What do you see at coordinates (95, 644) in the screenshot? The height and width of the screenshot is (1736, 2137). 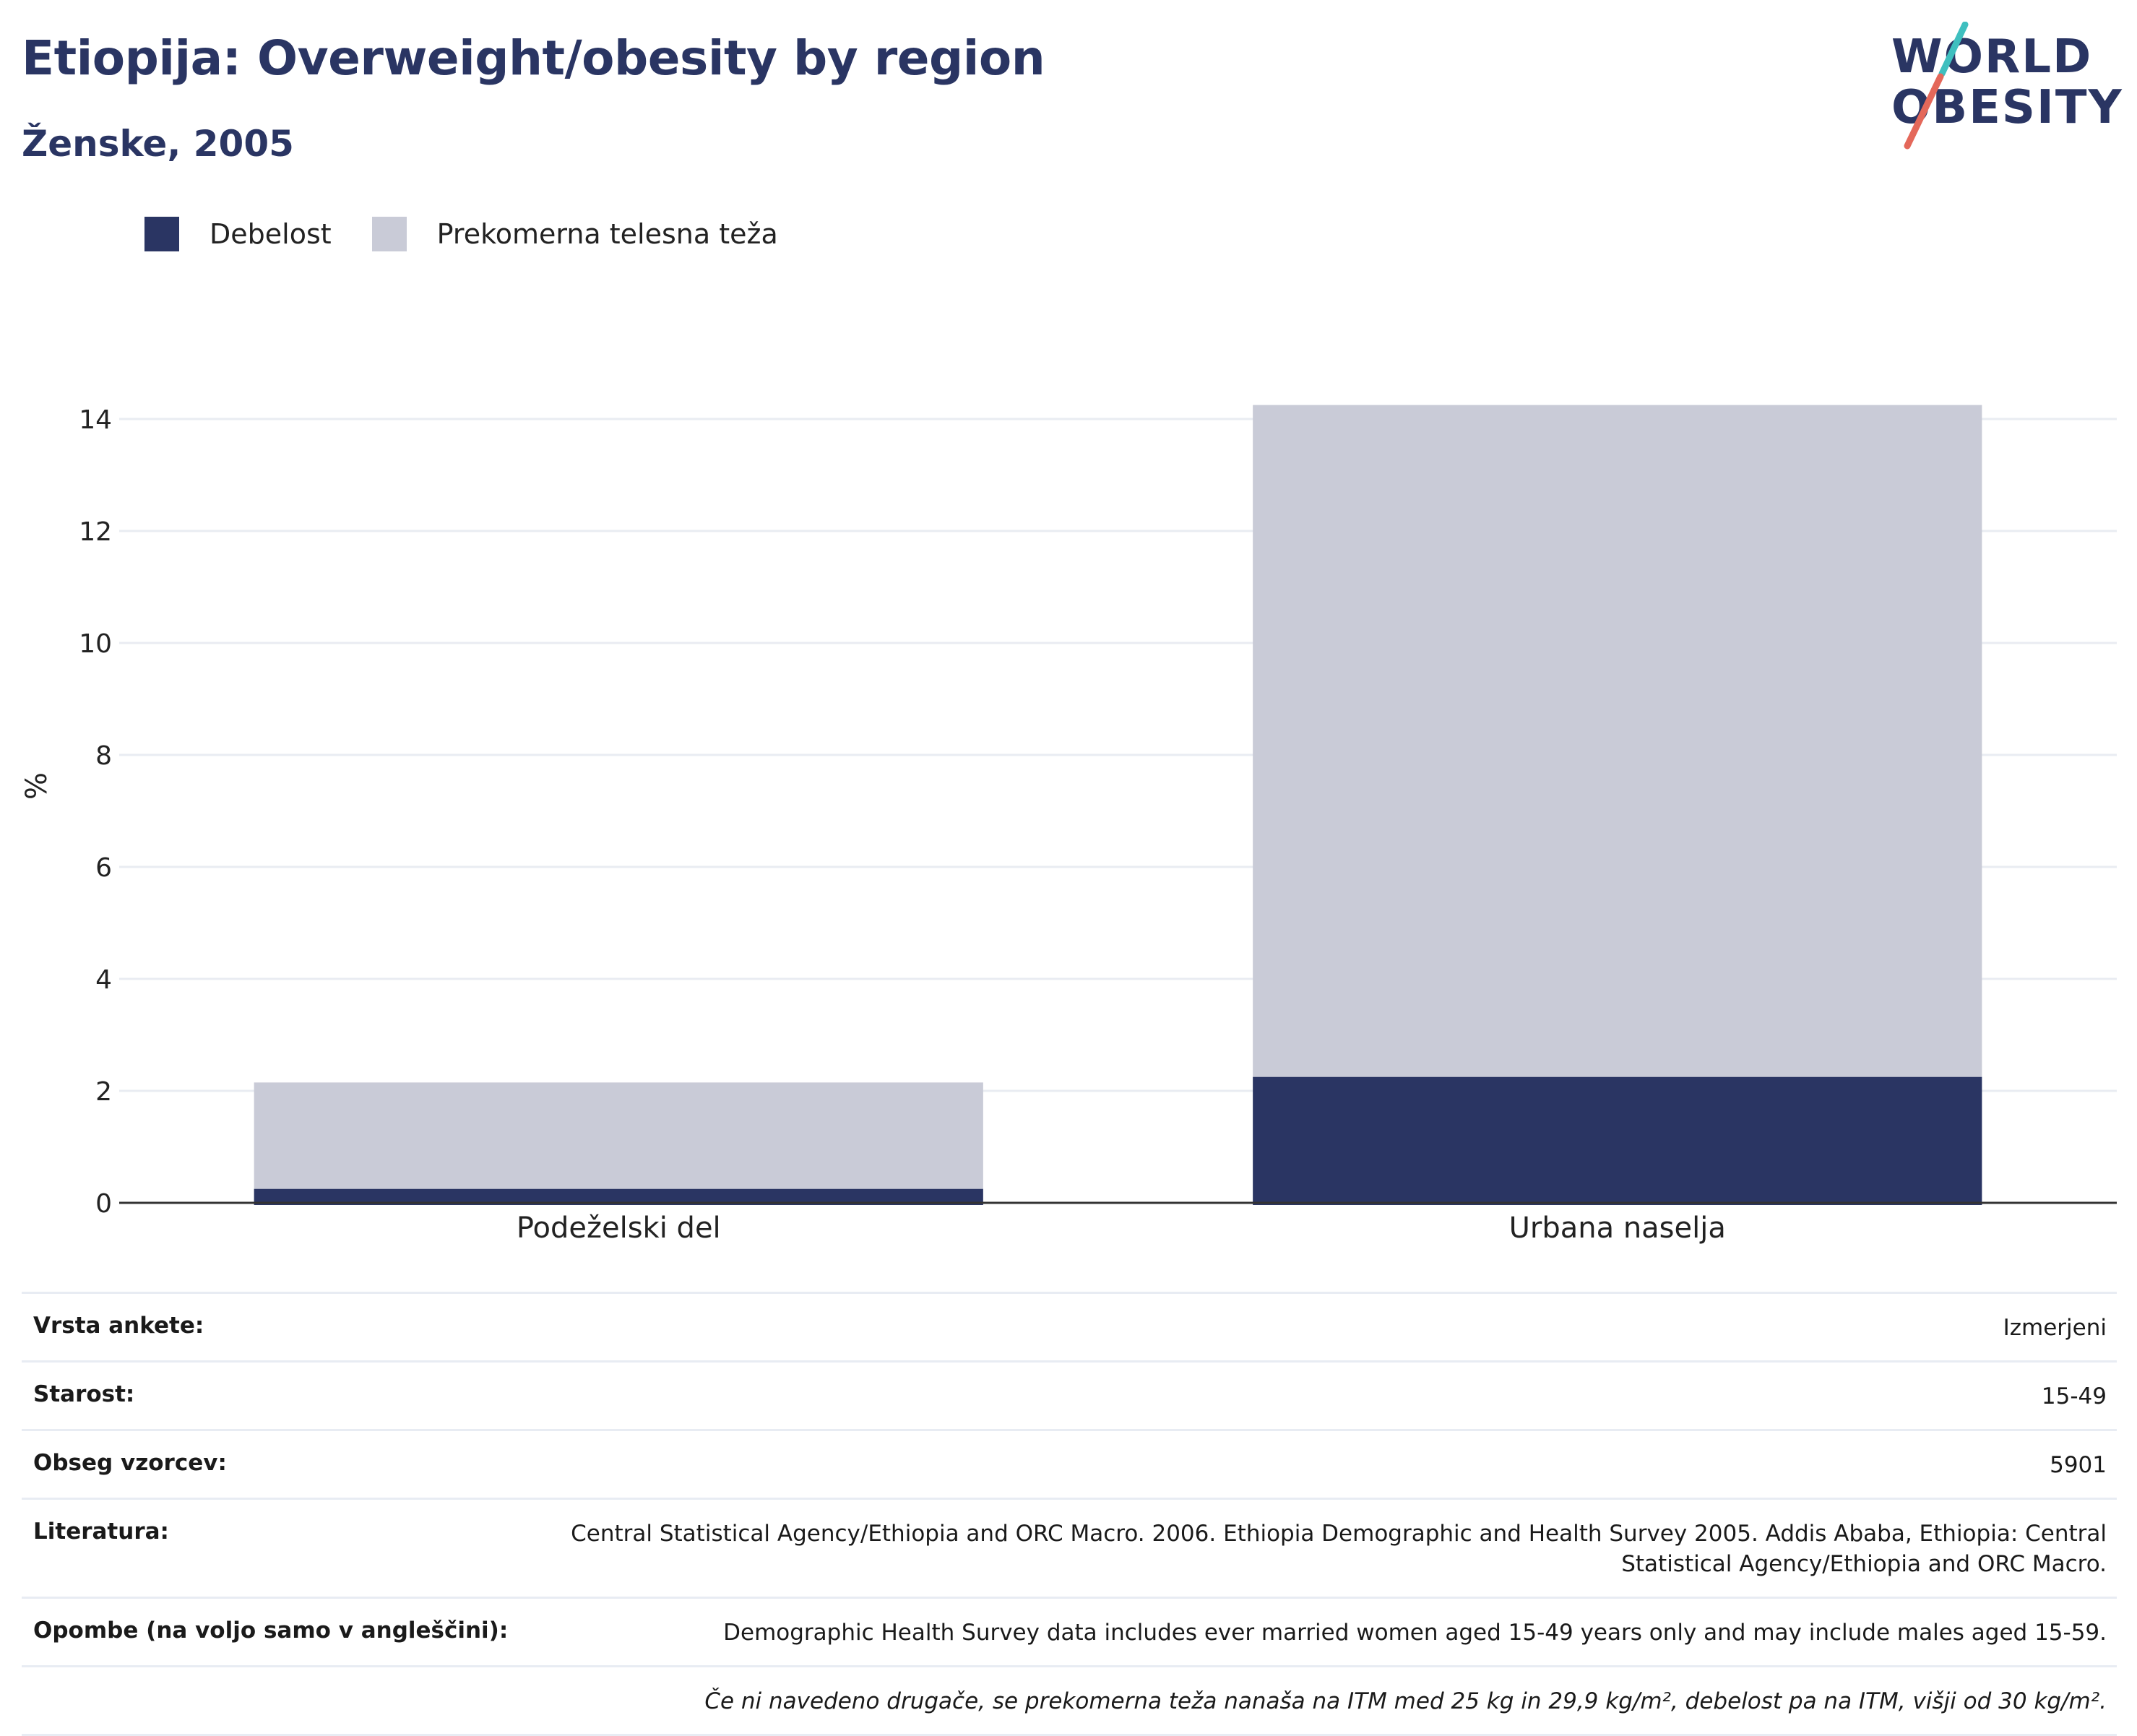 I see `y-tick-label: 10` at bounding box center [95, 644].